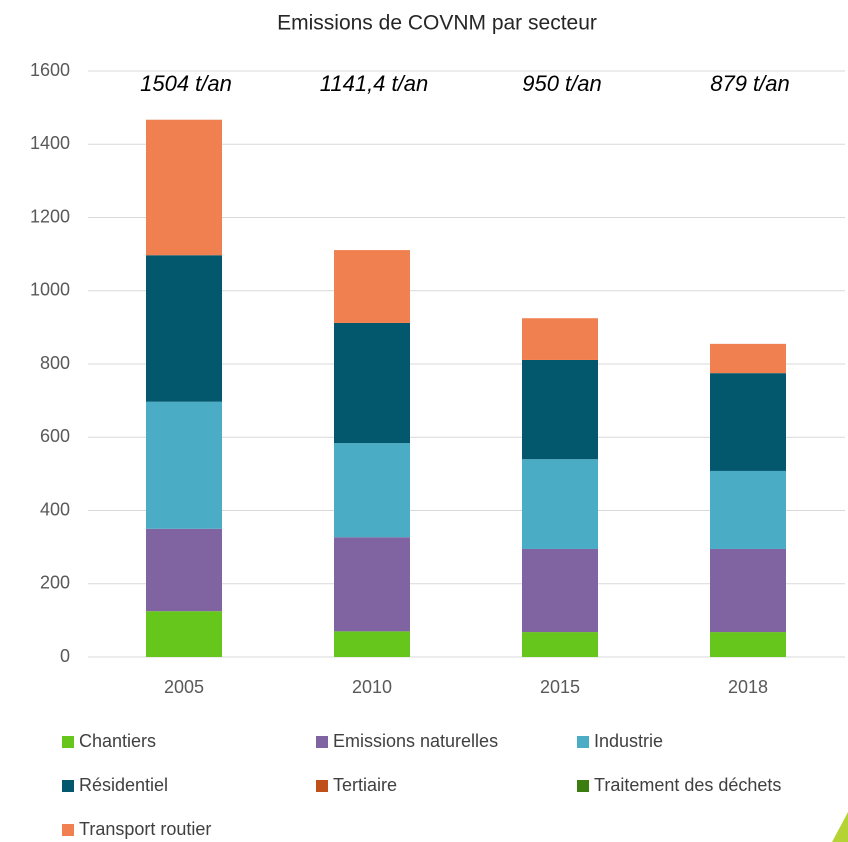  What do you see at coordinates (55, 583) in the screenshot?
I see `y-tick-label: 200` at bounding box center [55, 583].